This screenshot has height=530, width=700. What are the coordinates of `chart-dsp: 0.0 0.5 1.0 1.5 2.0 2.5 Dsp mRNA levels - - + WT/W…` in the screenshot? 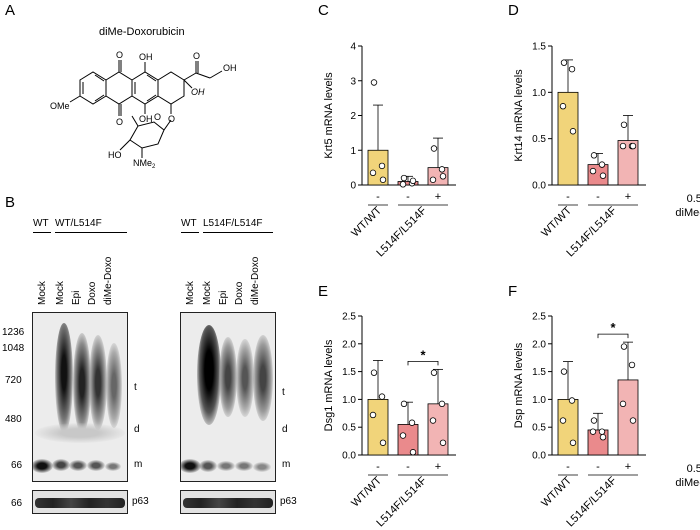 It's located at (606, 421).